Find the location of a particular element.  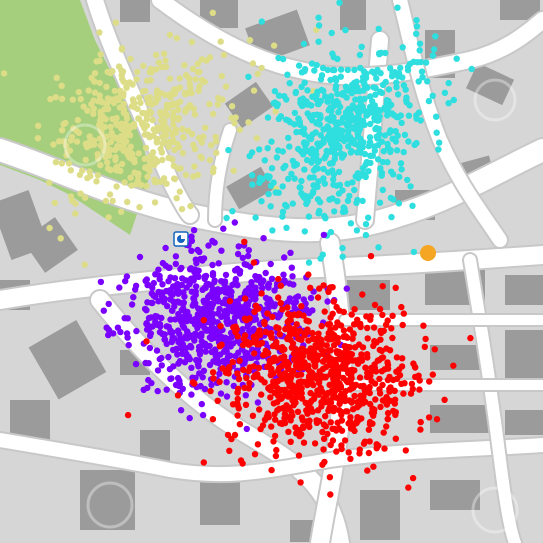

orange-poi-marker is located at coordinates (428, 253).